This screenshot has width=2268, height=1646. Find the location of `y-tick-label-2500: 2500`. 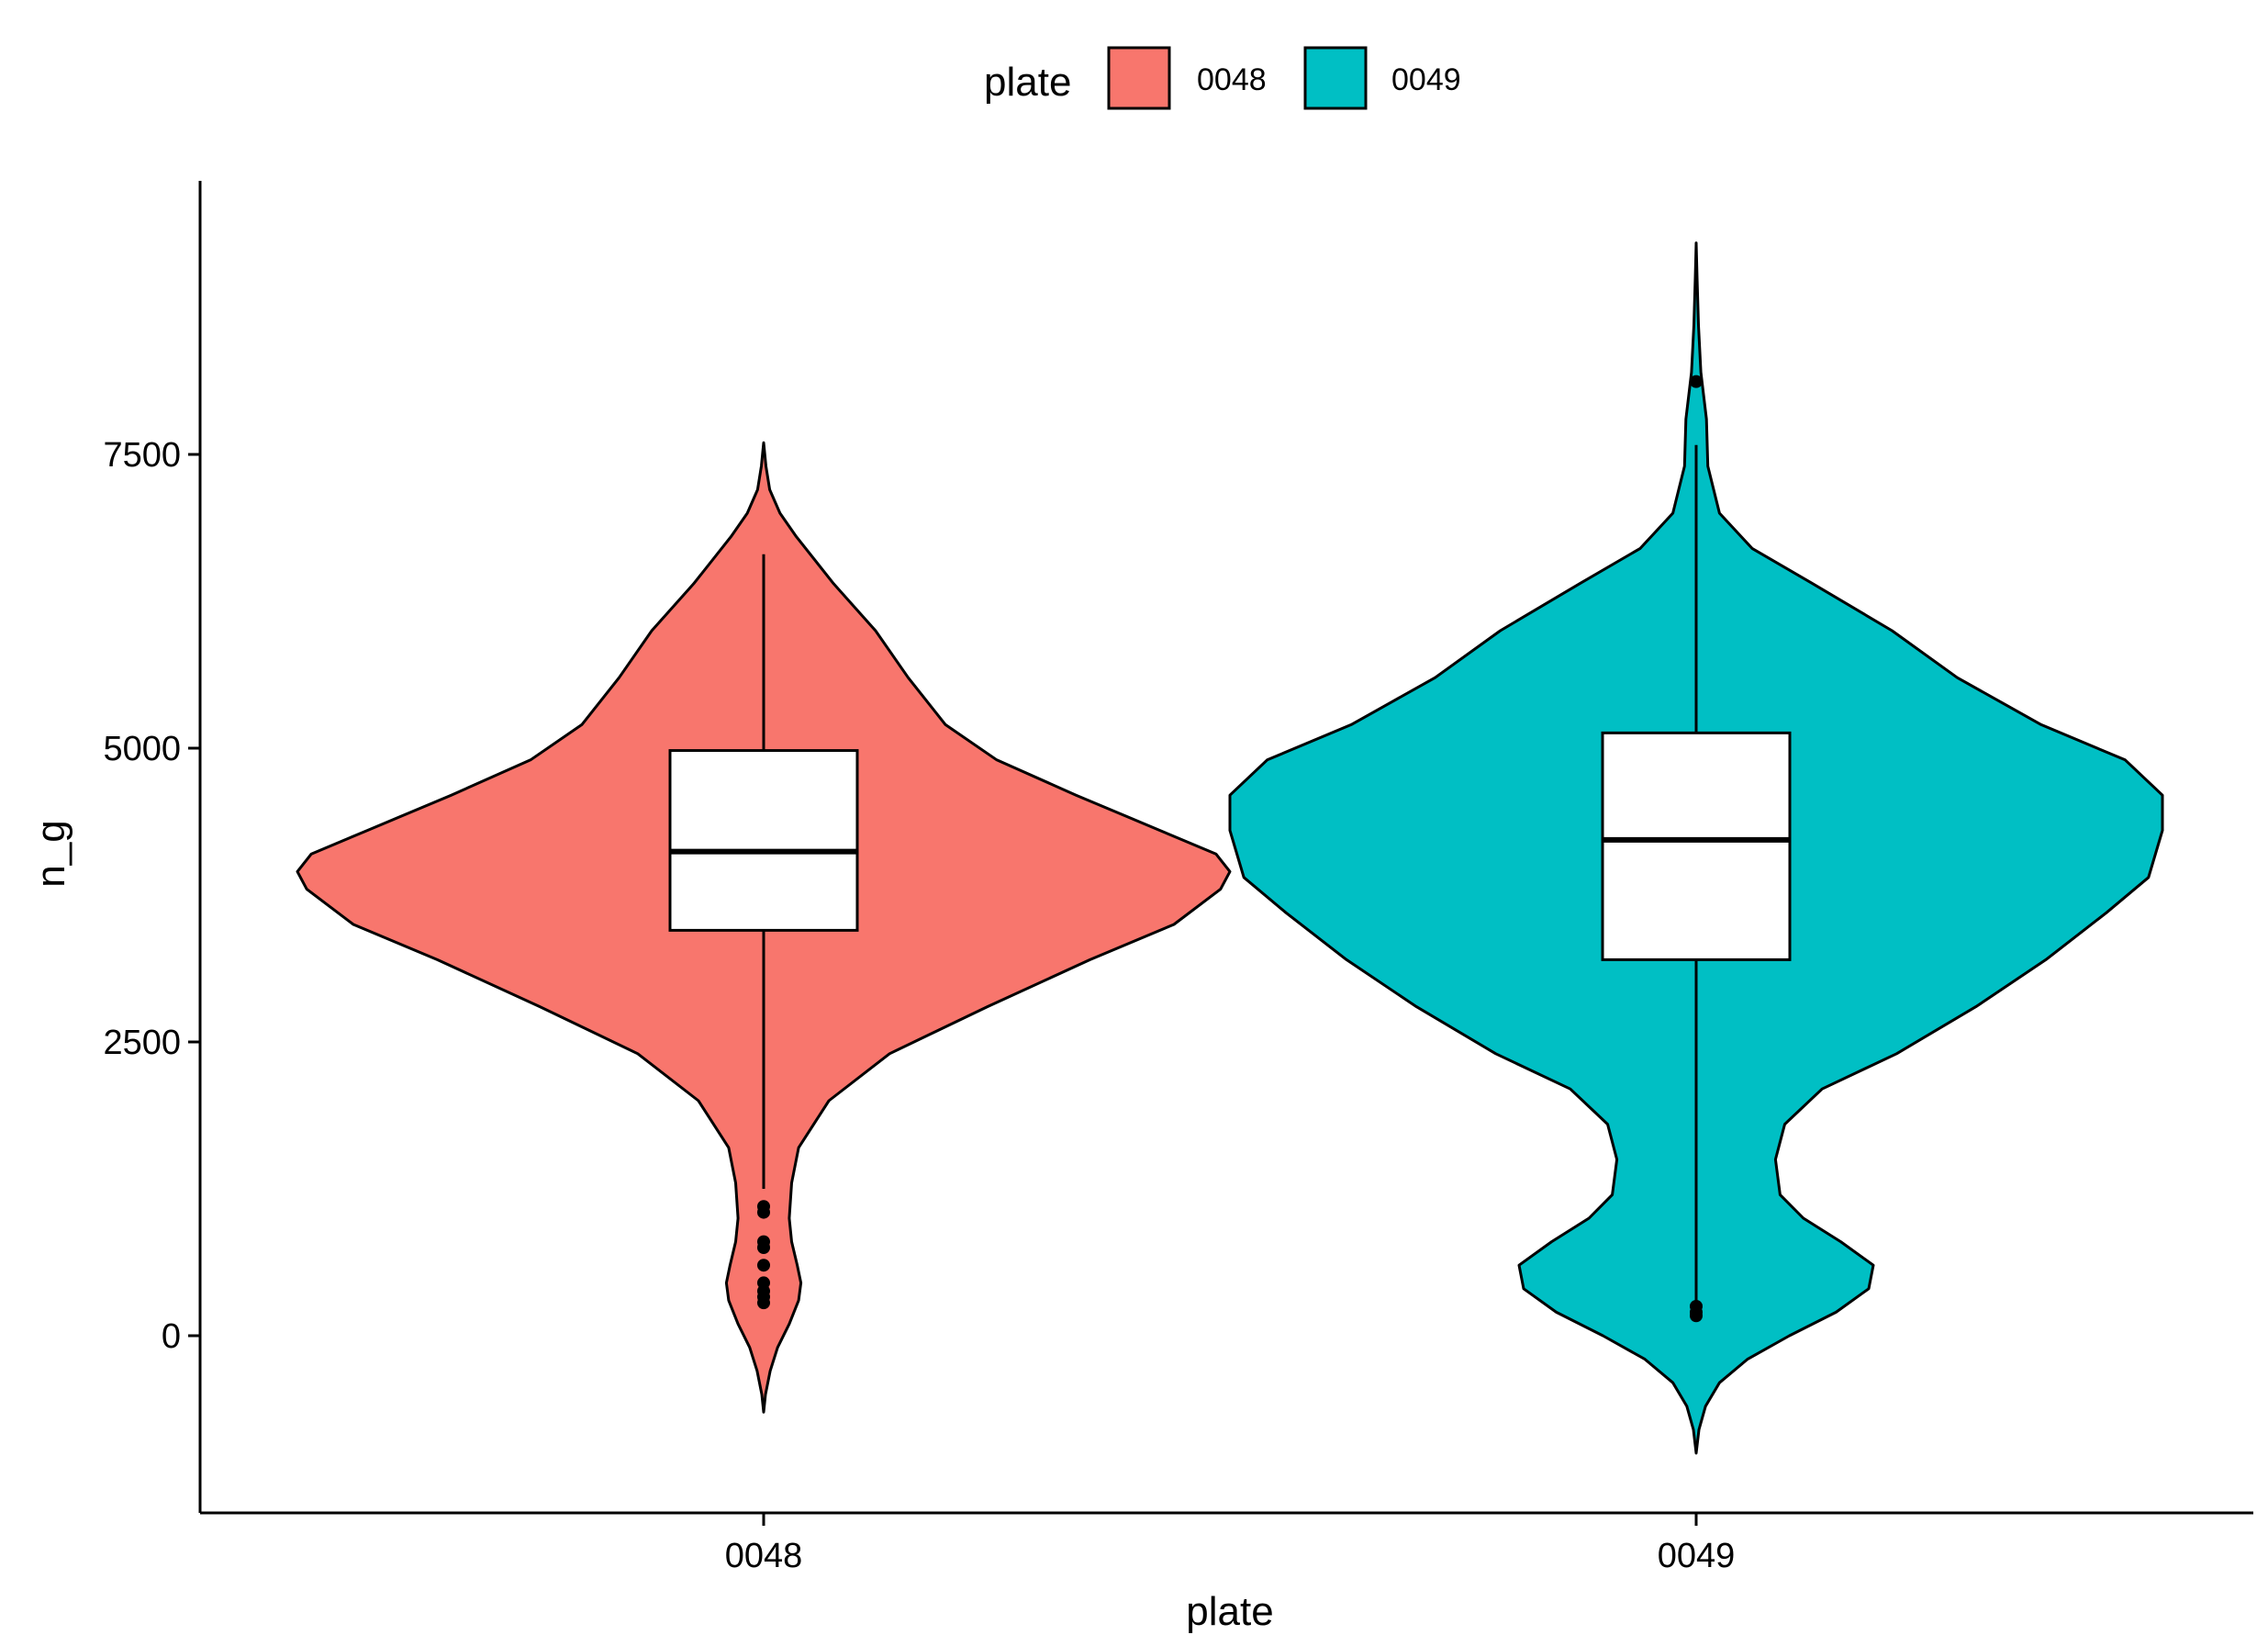

y-tick-label-2500: 2500 is located at coordinates (142, 1043).